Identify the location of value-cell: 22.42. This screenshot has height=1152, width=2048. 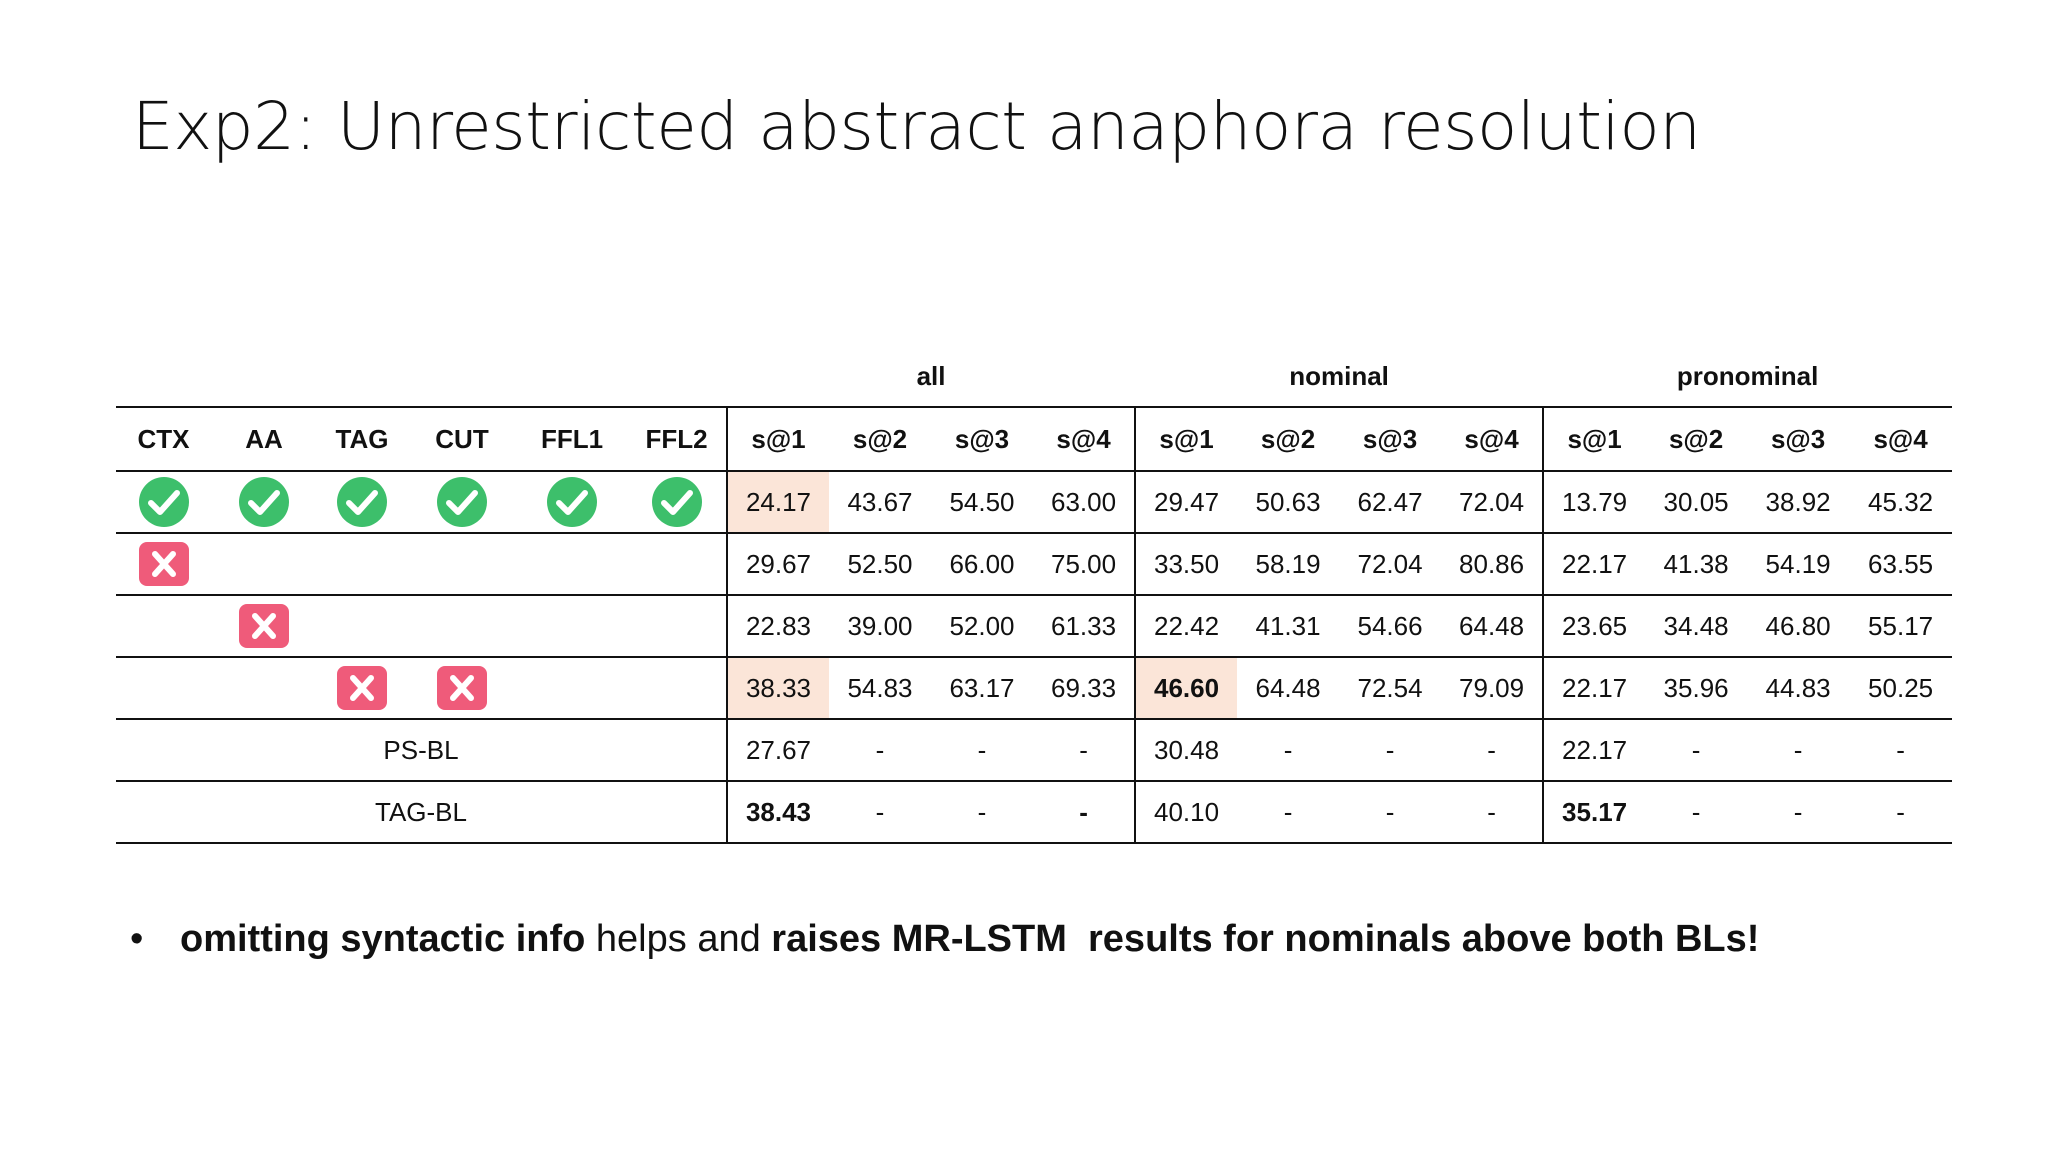
(1186, 626).